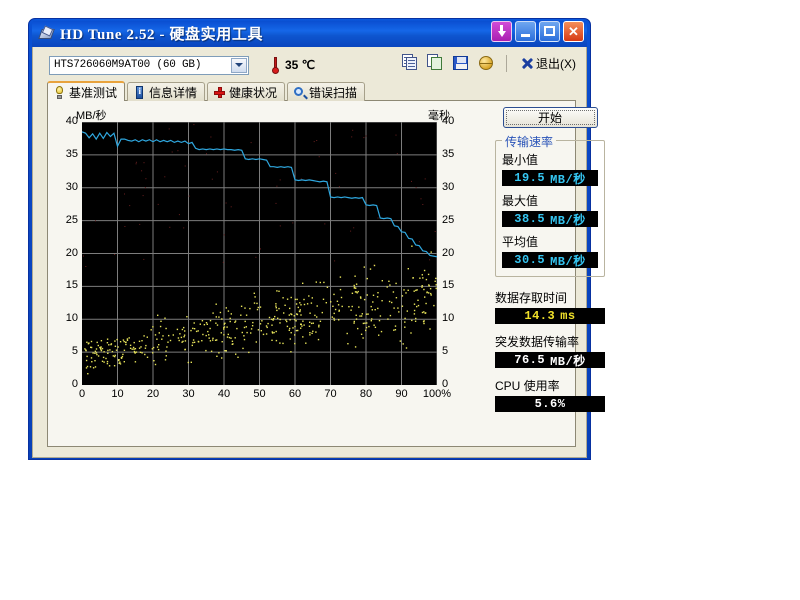 This screenshot has width=800, height=600. I want to click on temperature-value: 35 ℃, so click(300, 65).